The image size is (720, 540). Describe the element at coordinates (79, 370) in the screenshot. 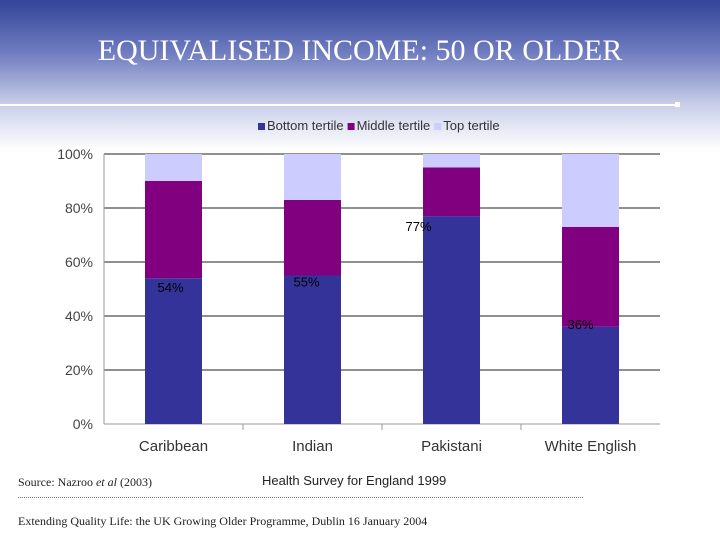

I see `y-tick-label: 20%` at that location.